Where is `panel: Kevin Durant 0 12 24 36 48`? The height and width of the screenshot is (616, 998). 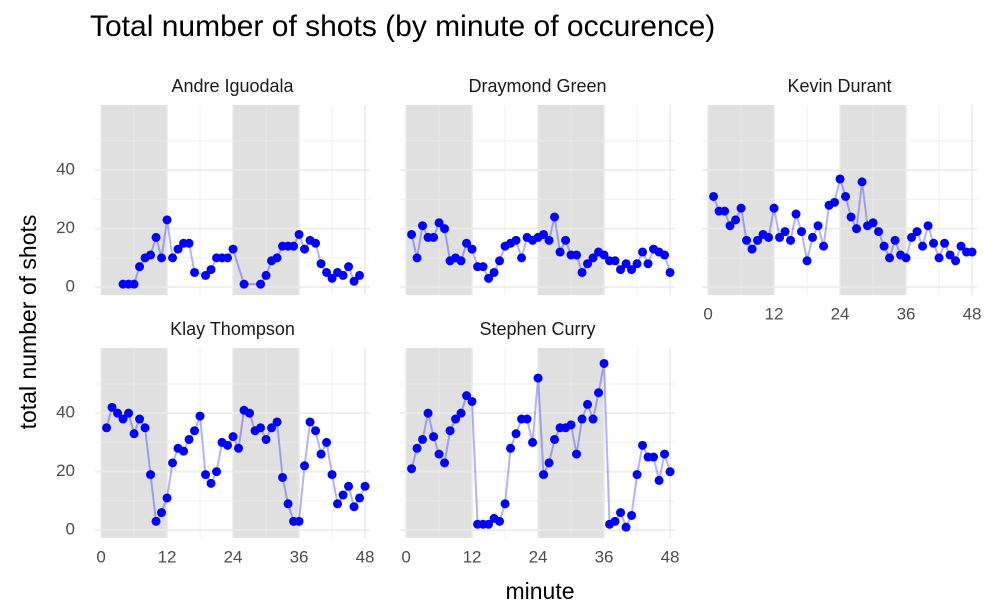 panel: Kevin Durant 0 12 24 36 48 is located at coordinates (842, 199).